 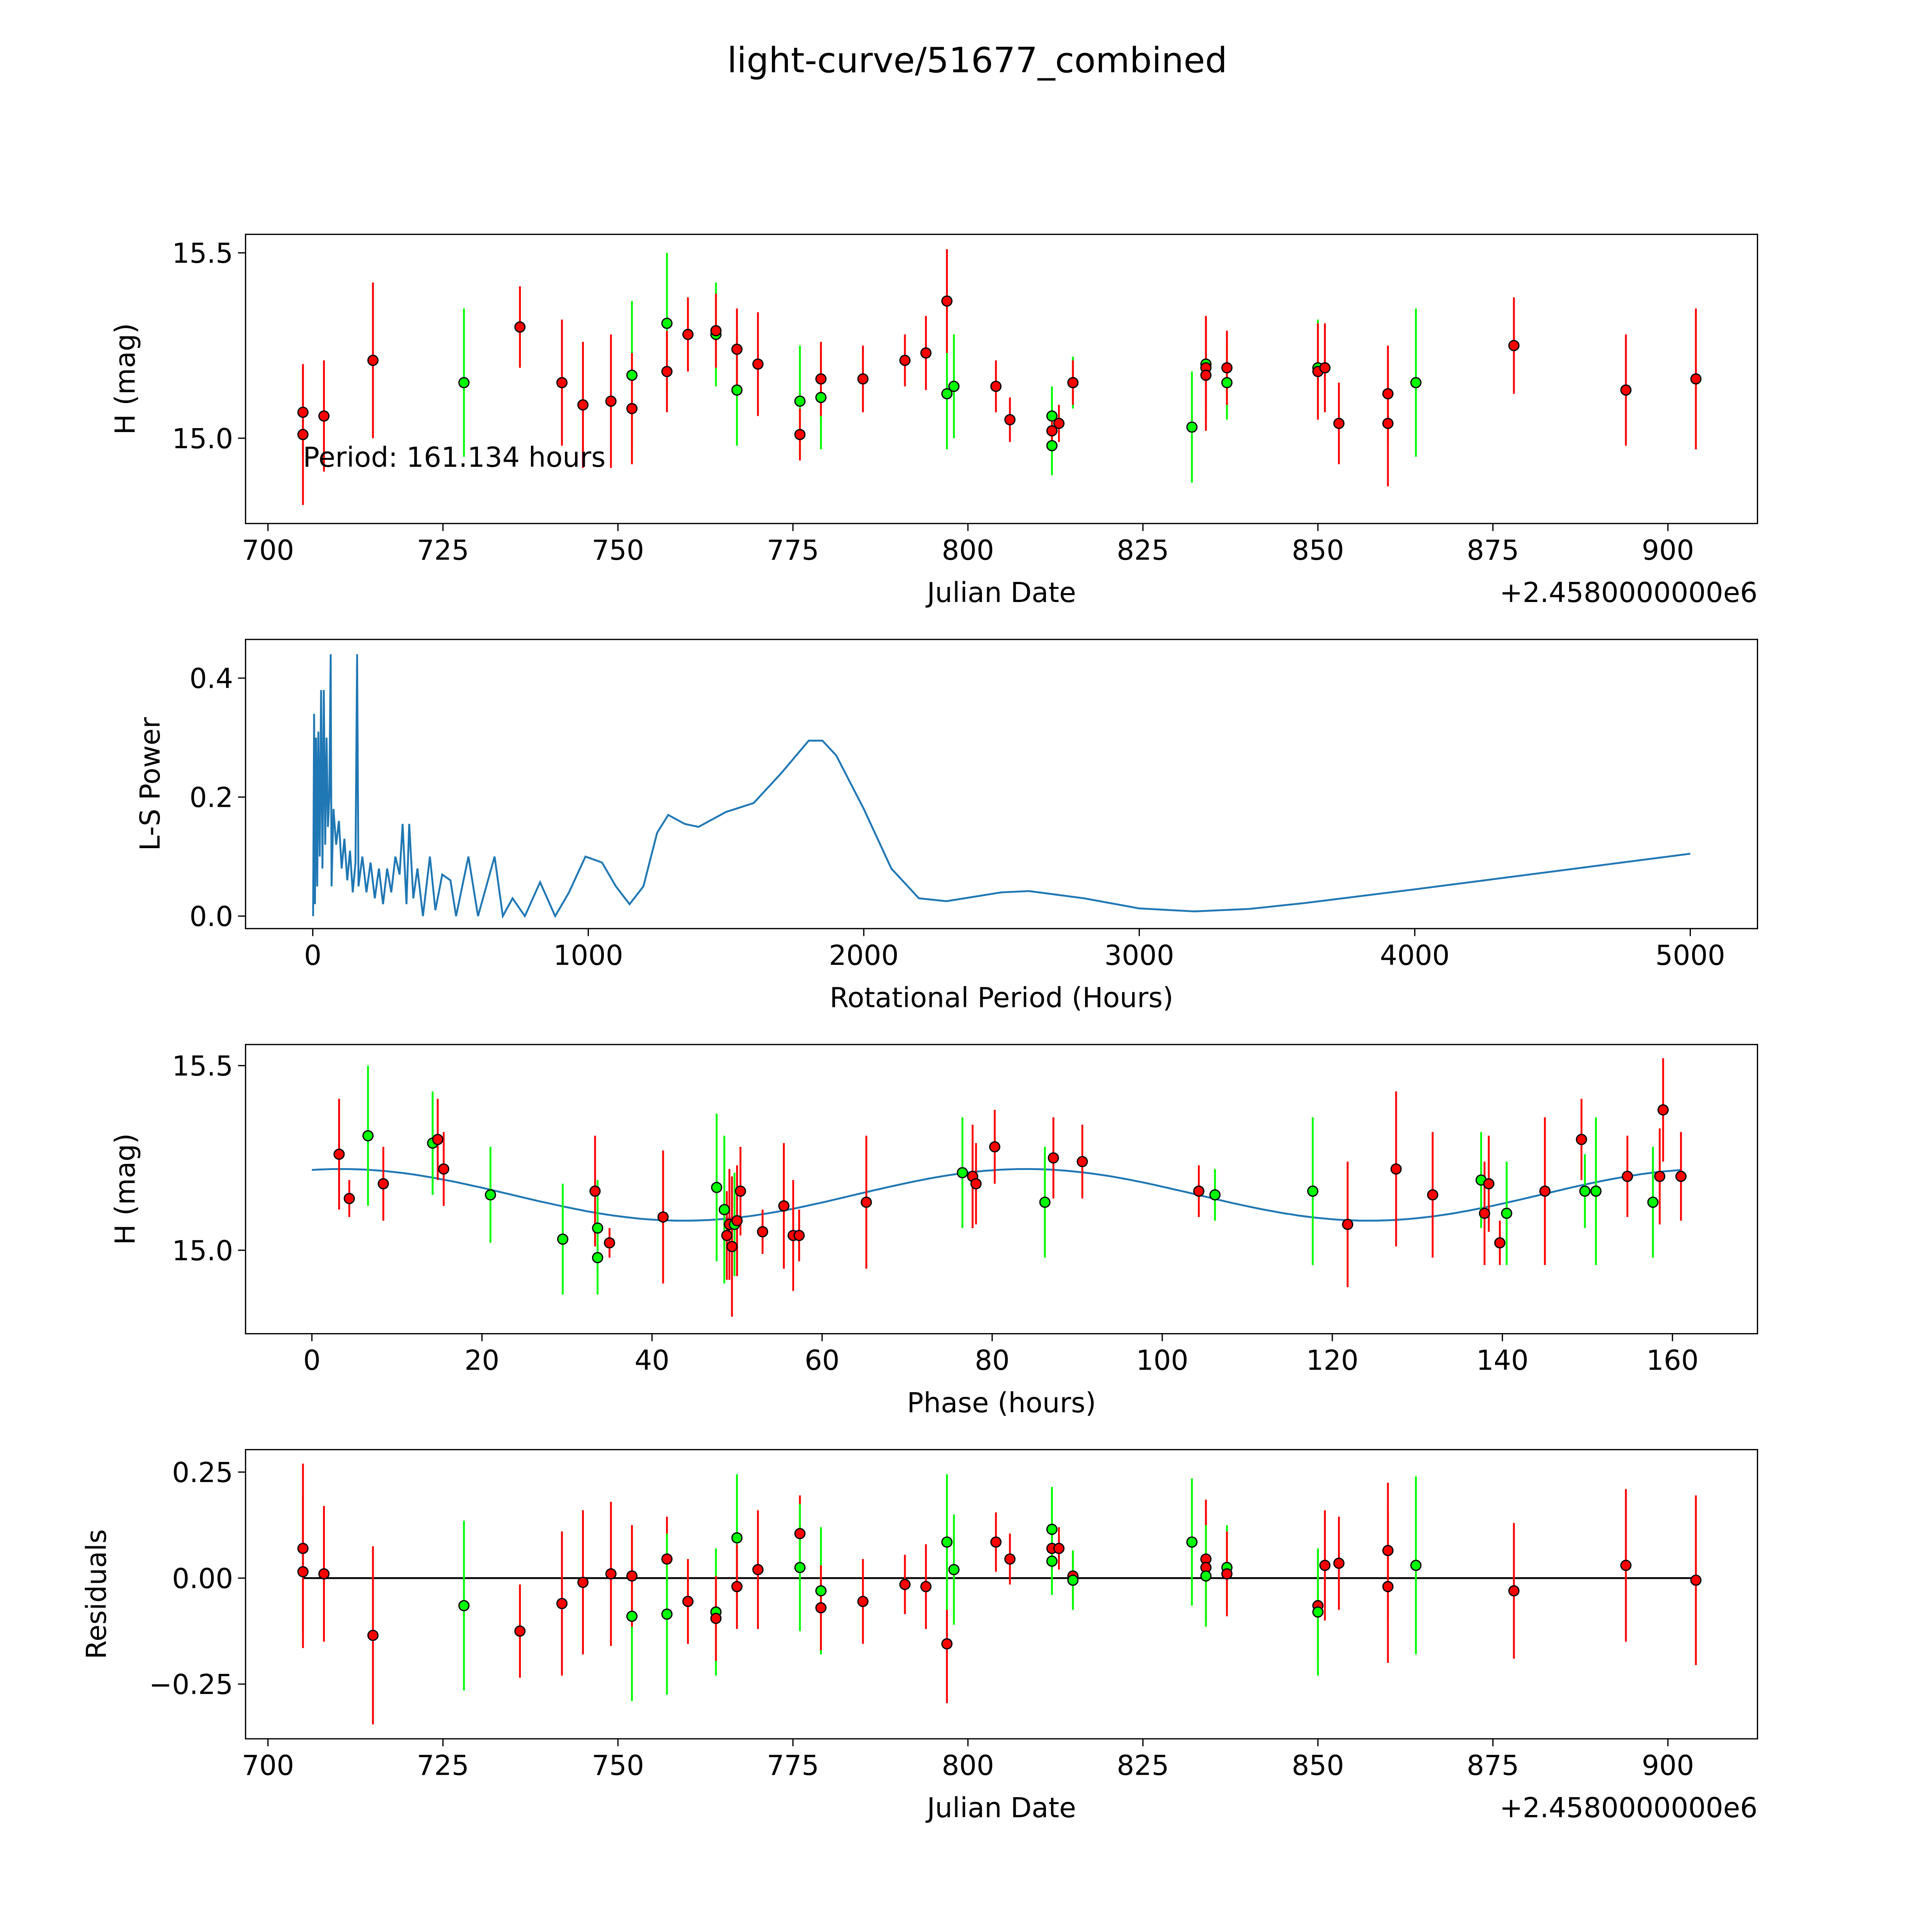 I want to click on x-tick-label: 120, so click(x=1332, y=1360).